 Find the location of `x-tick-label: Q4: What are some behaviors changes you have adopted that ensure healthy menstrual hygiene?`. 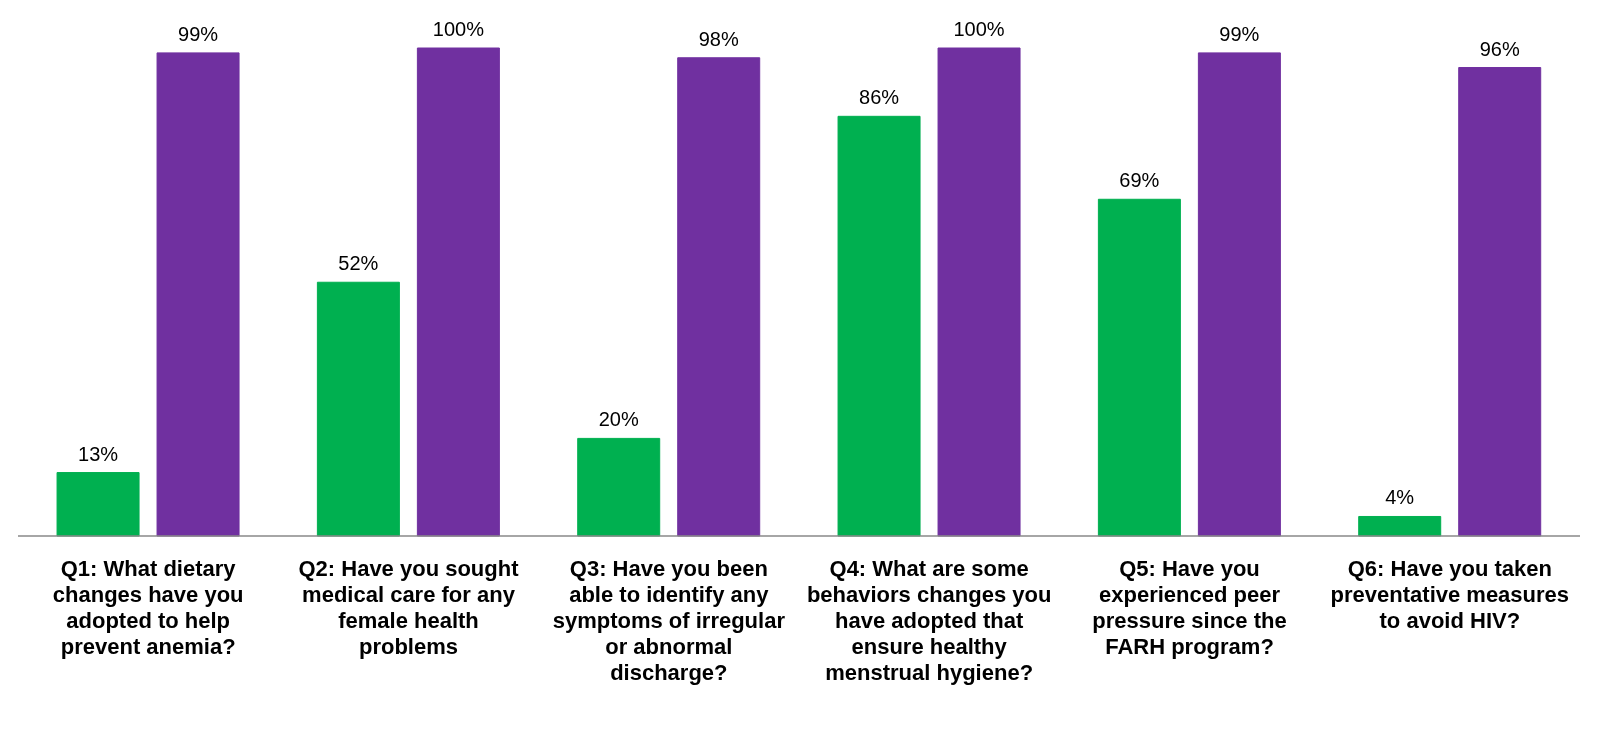

x-tick-label: Q4: What are some behaviors changes you have adopted that ensure healthy menstrual hygiene? is located at coordinates (929, 620).